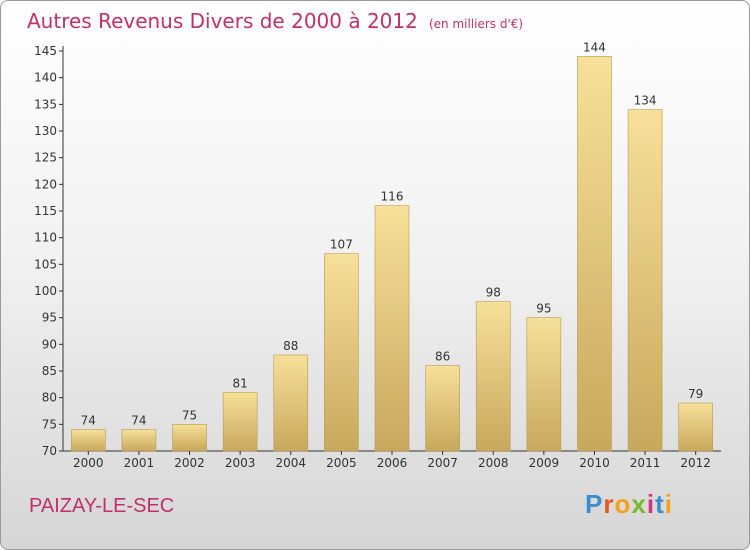  I want to click on x-tick-label: 2009, so click(544, 463).